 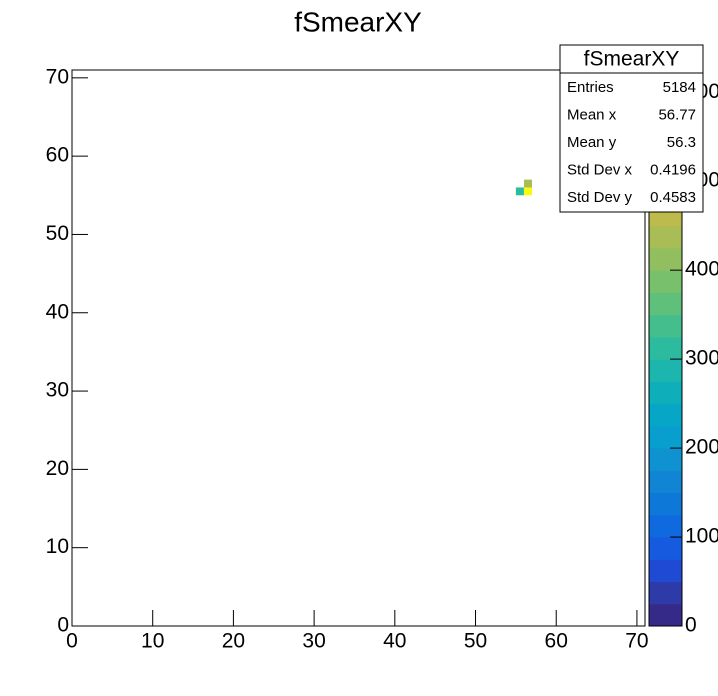 I want to click on stats-label: Mean y, so click(x=592, y=142).